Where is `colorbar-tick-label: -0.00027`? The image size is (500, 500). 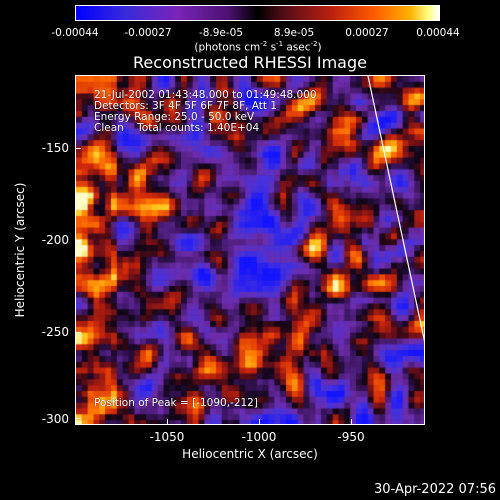 colorbar-tick-label: -0.00027 is located at coordinates (148, 33).